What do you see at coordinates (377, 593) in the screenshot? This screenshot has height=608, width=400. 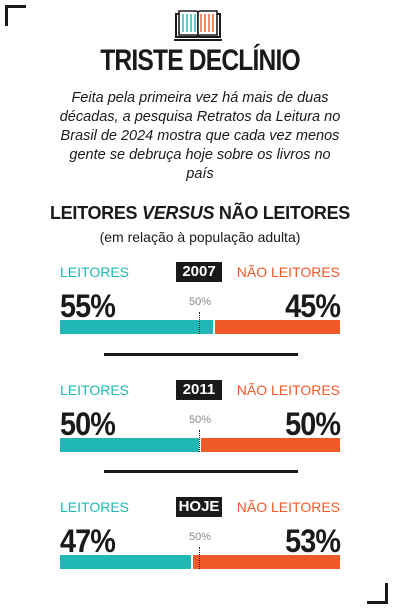 I see `corner-mark-bottom-right` at bounding box center [377, 593].